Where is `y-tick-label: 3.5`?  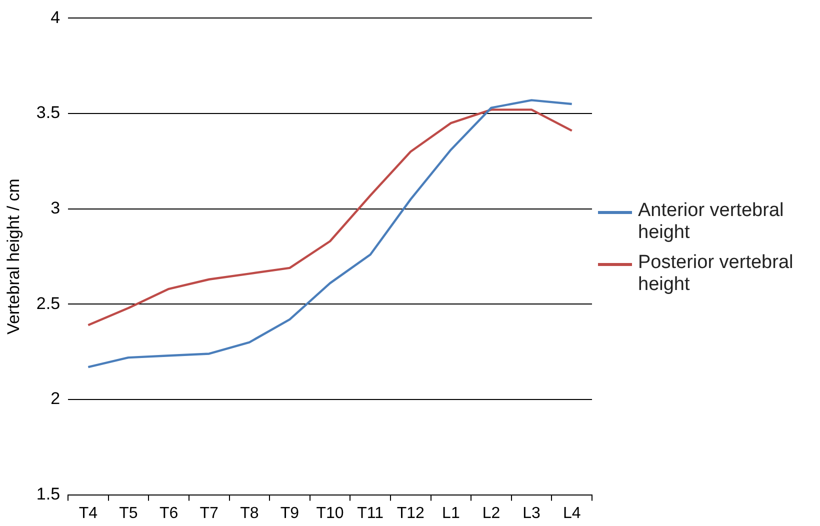
y-tick-label: 3.5 is located at coordinates (48, 112).